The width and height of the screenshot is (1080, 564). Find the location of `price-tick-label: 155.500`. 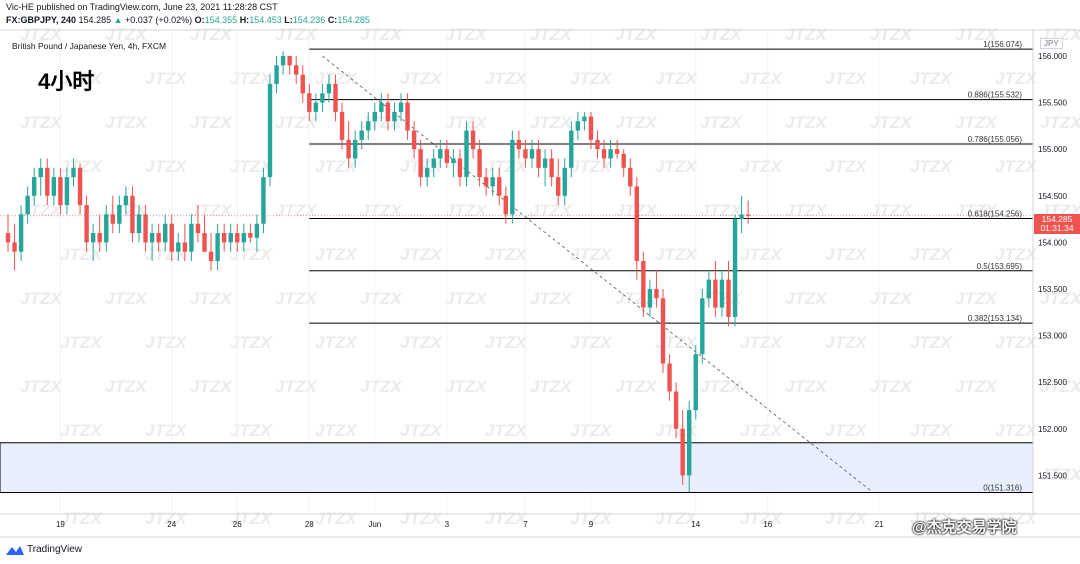

price-tick-label: 155.500 is located at coordinates (1052, 103).